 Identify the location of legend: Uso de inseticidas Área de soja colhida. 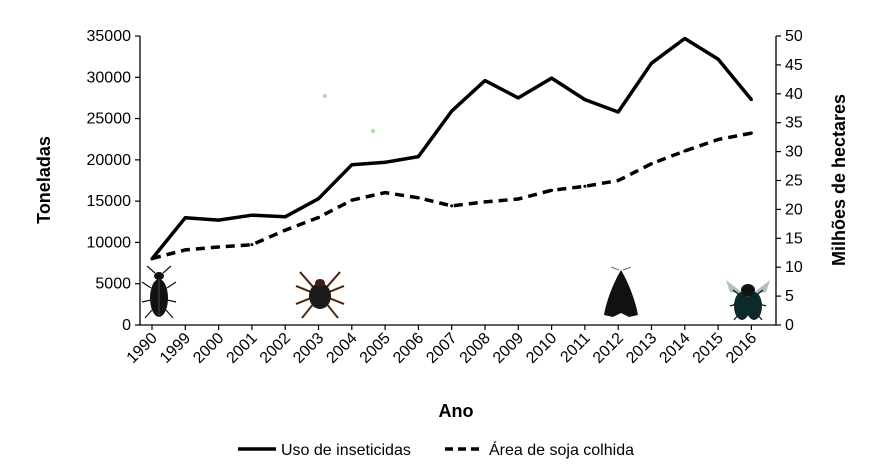
(436, 449).